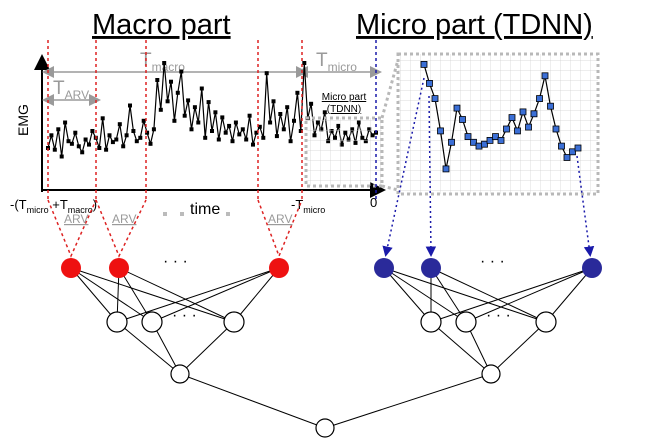  Describe the element at coordinates (180, 374) in the screenshot. I see `macro-output-node` at that location.